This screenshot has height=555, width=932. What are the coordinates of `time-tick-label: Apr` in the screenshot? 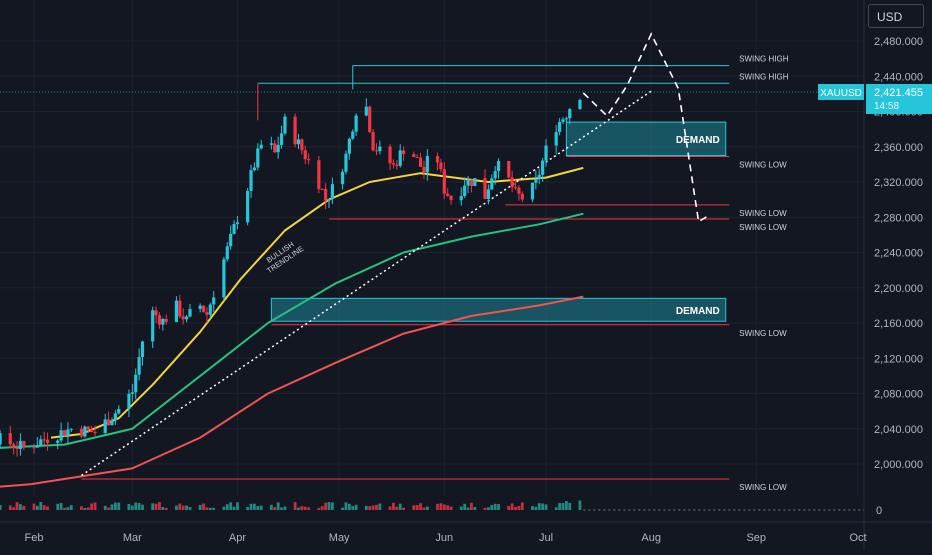 It's located at (237, 538).